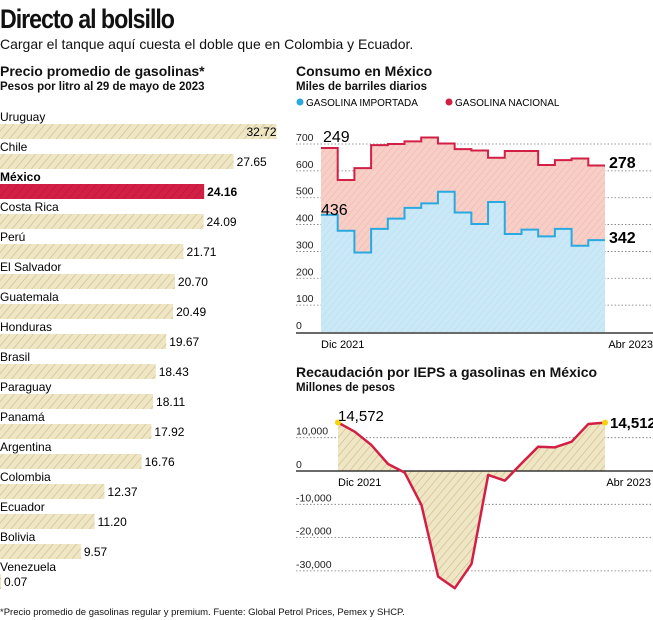 Image resolution: width=653 pixels, height=620 pixels. I want to click on bar-chart-title: Precio promedio de gasolinas*, so click(102, 71).